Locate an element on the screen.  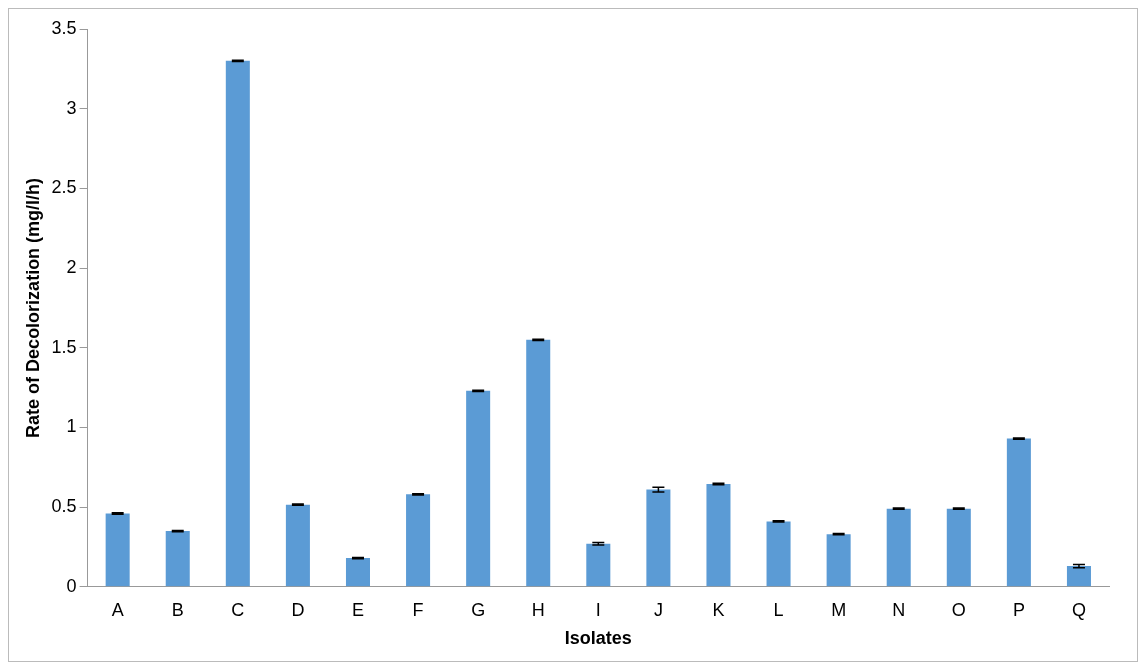
x-tick-label: P is located at coordinates (1018, 609).